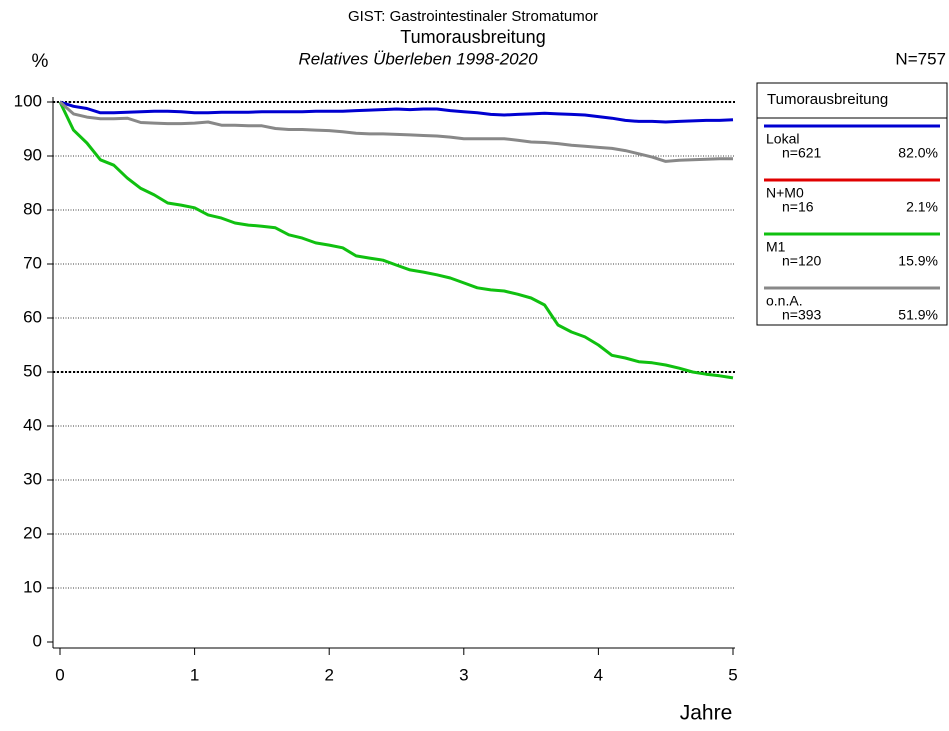 This screenshot has height=731, width=949. What do you see at coordinates (418, 58) in the screenshot?
I see `chart-subtitle2: Relatives Überleben 1998-2020` at bounding box center [418, 58].